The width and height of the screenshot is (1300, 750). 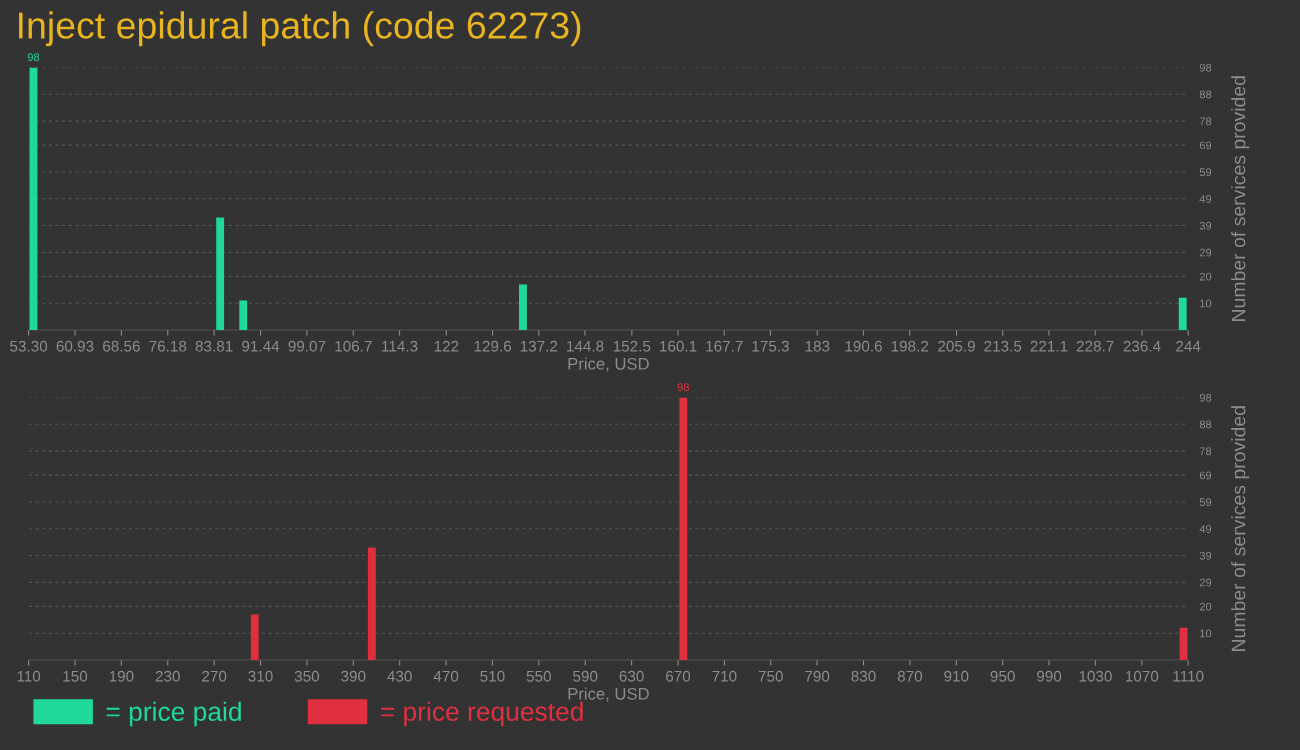 I want to click on x-tick-label: 670, so click(x=678, y=676).